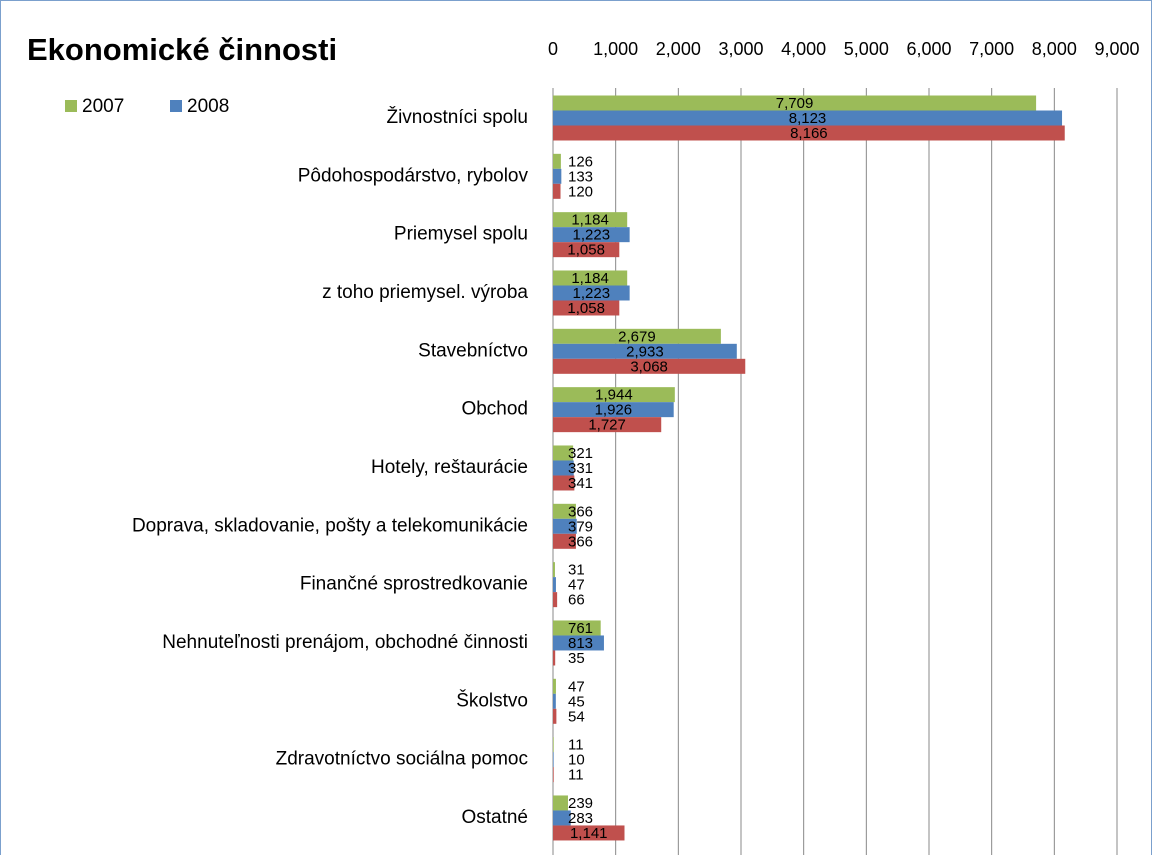 Image resolution: width=1152 pixels, height=855 pixels. I want to click on data-label: 31, so click(576, 570).